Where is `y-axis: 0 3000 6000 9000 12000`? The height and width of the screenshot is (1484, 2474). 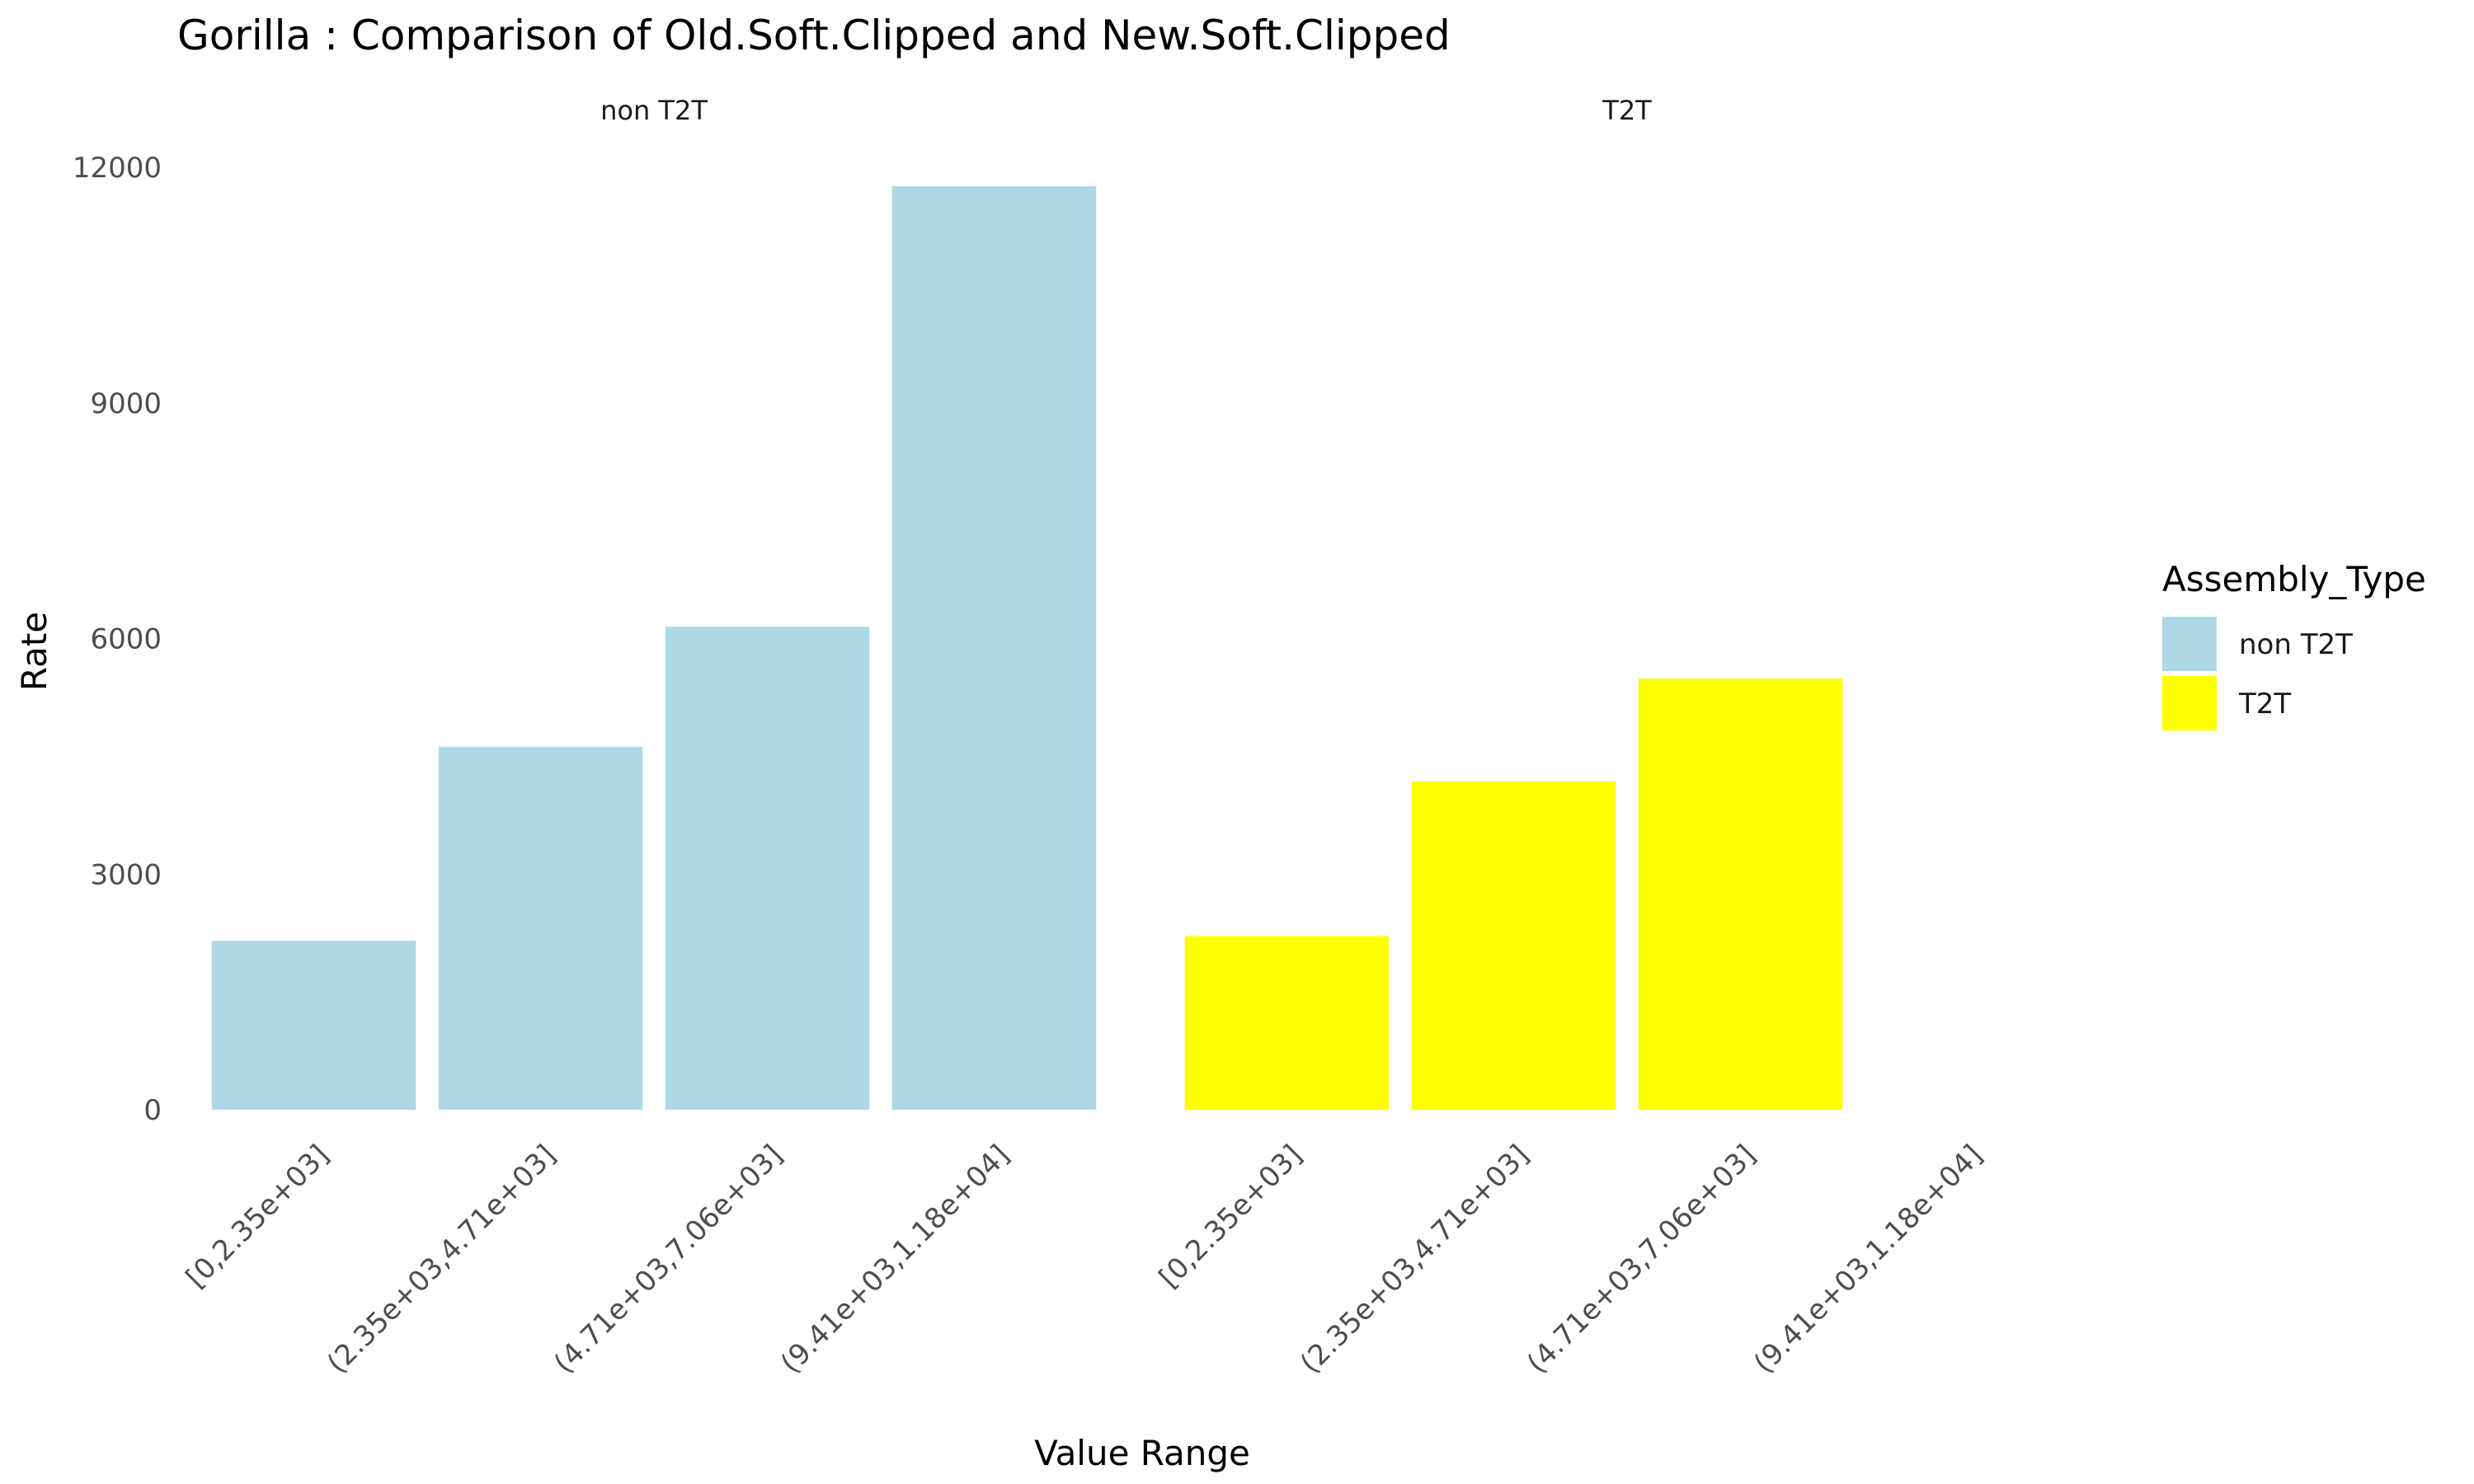 y-axis: 0 3000 6000 9000 12000 is located at coordinates (117, 639).